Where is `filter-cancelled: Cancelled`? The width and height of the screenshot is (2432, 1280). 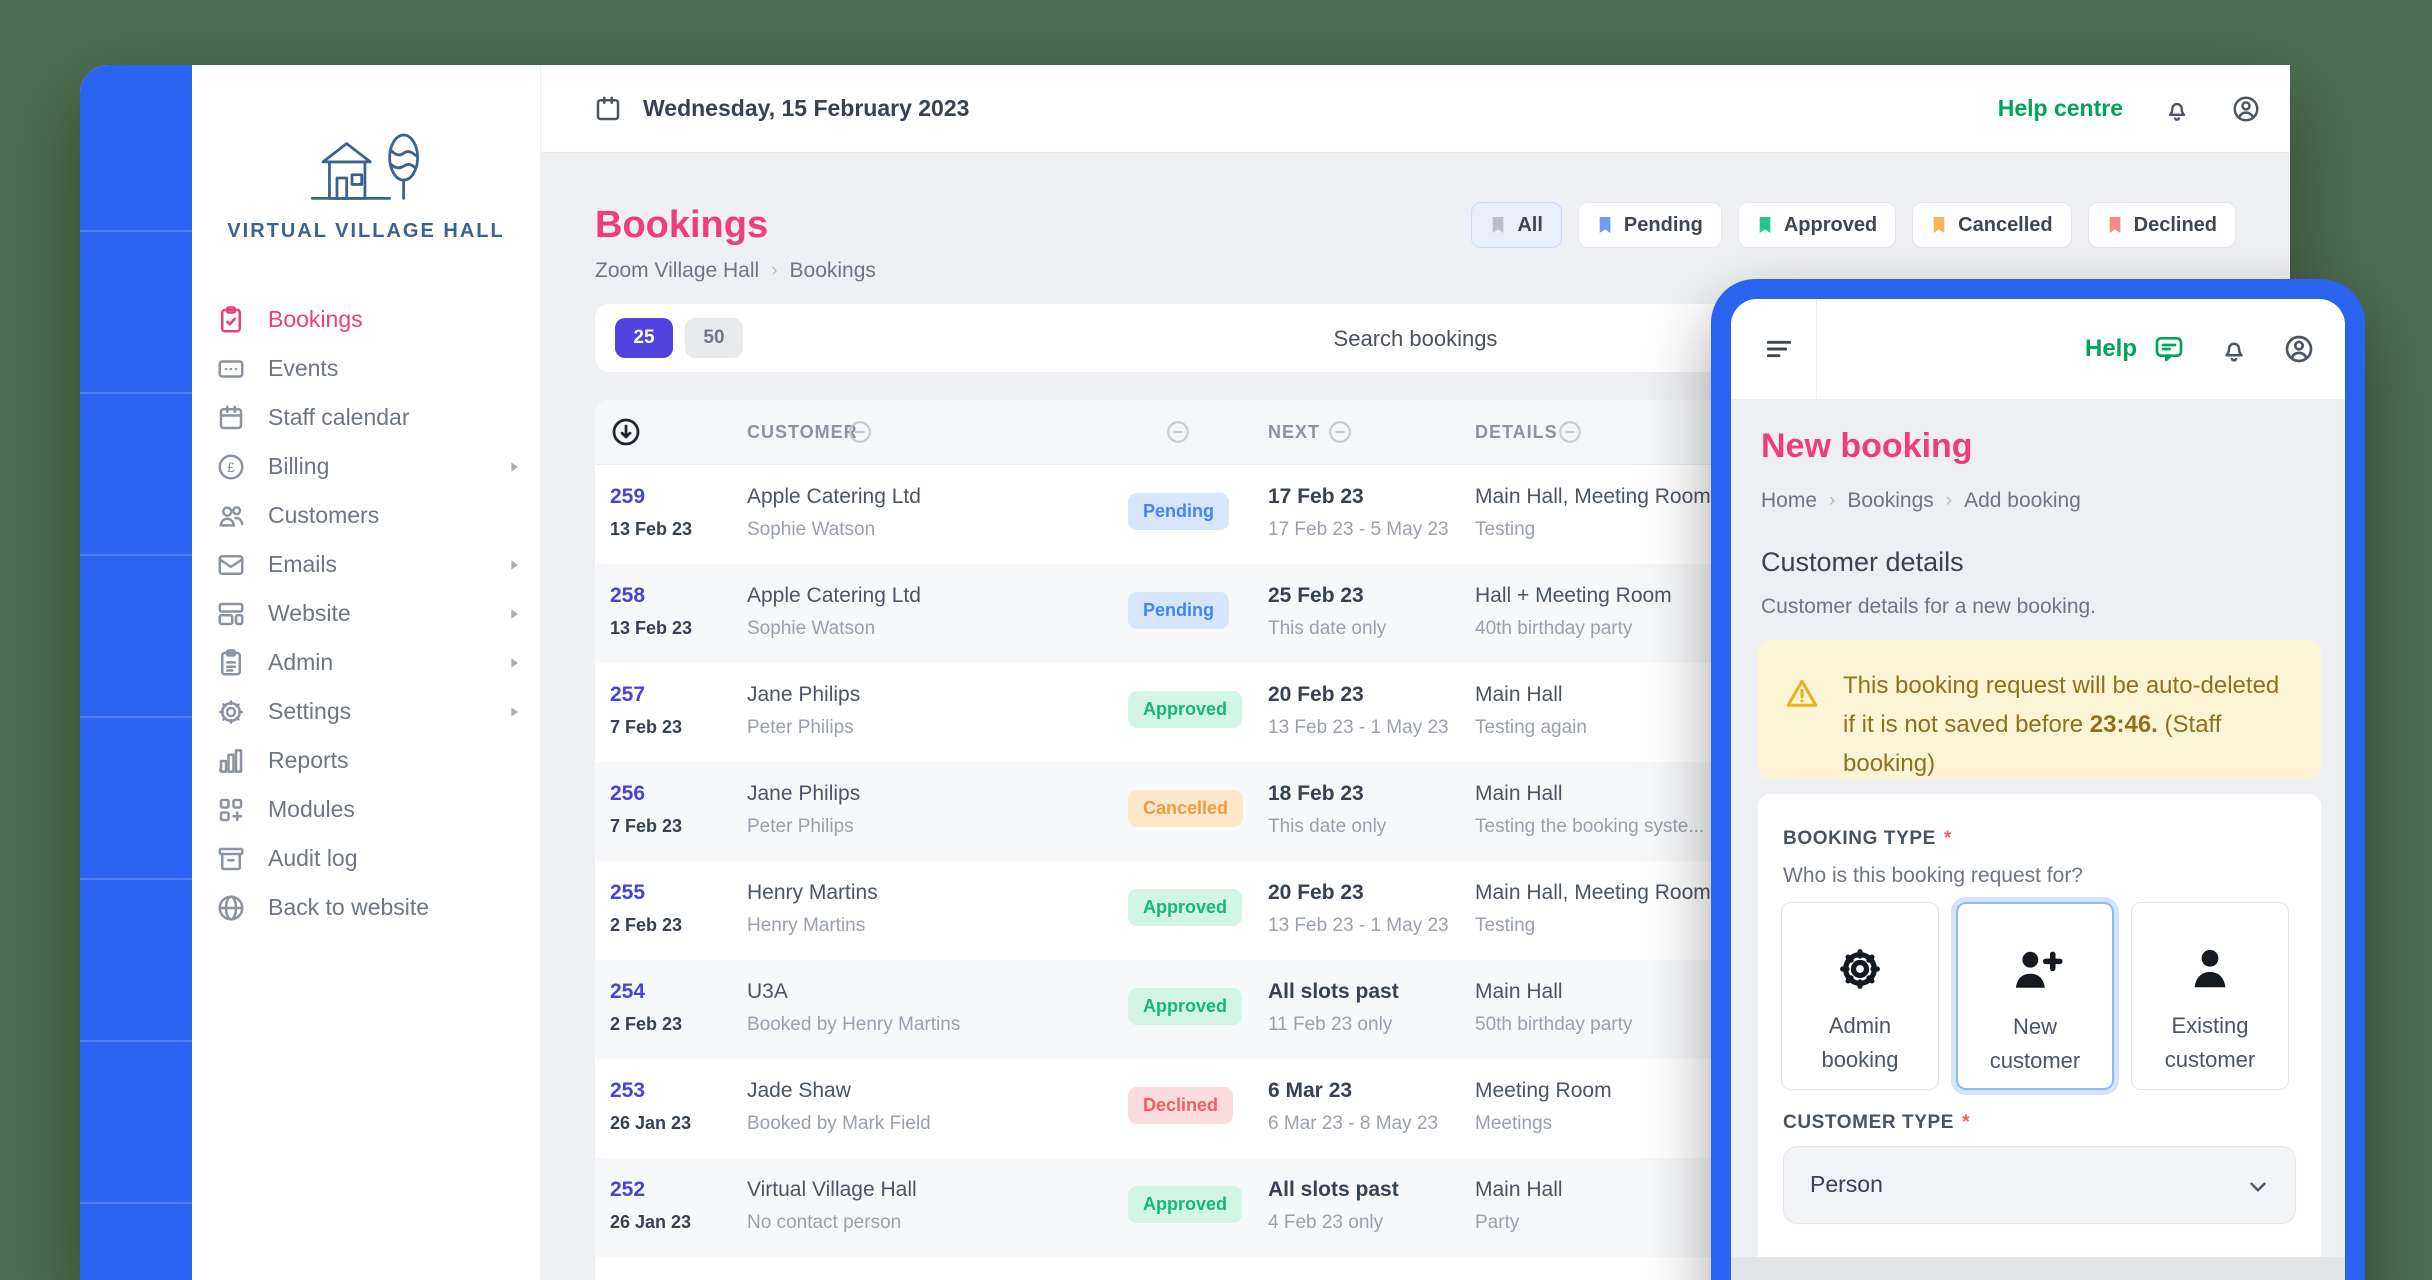 filter-cancelled: Cancelled is located at coordinates (1992, 225).